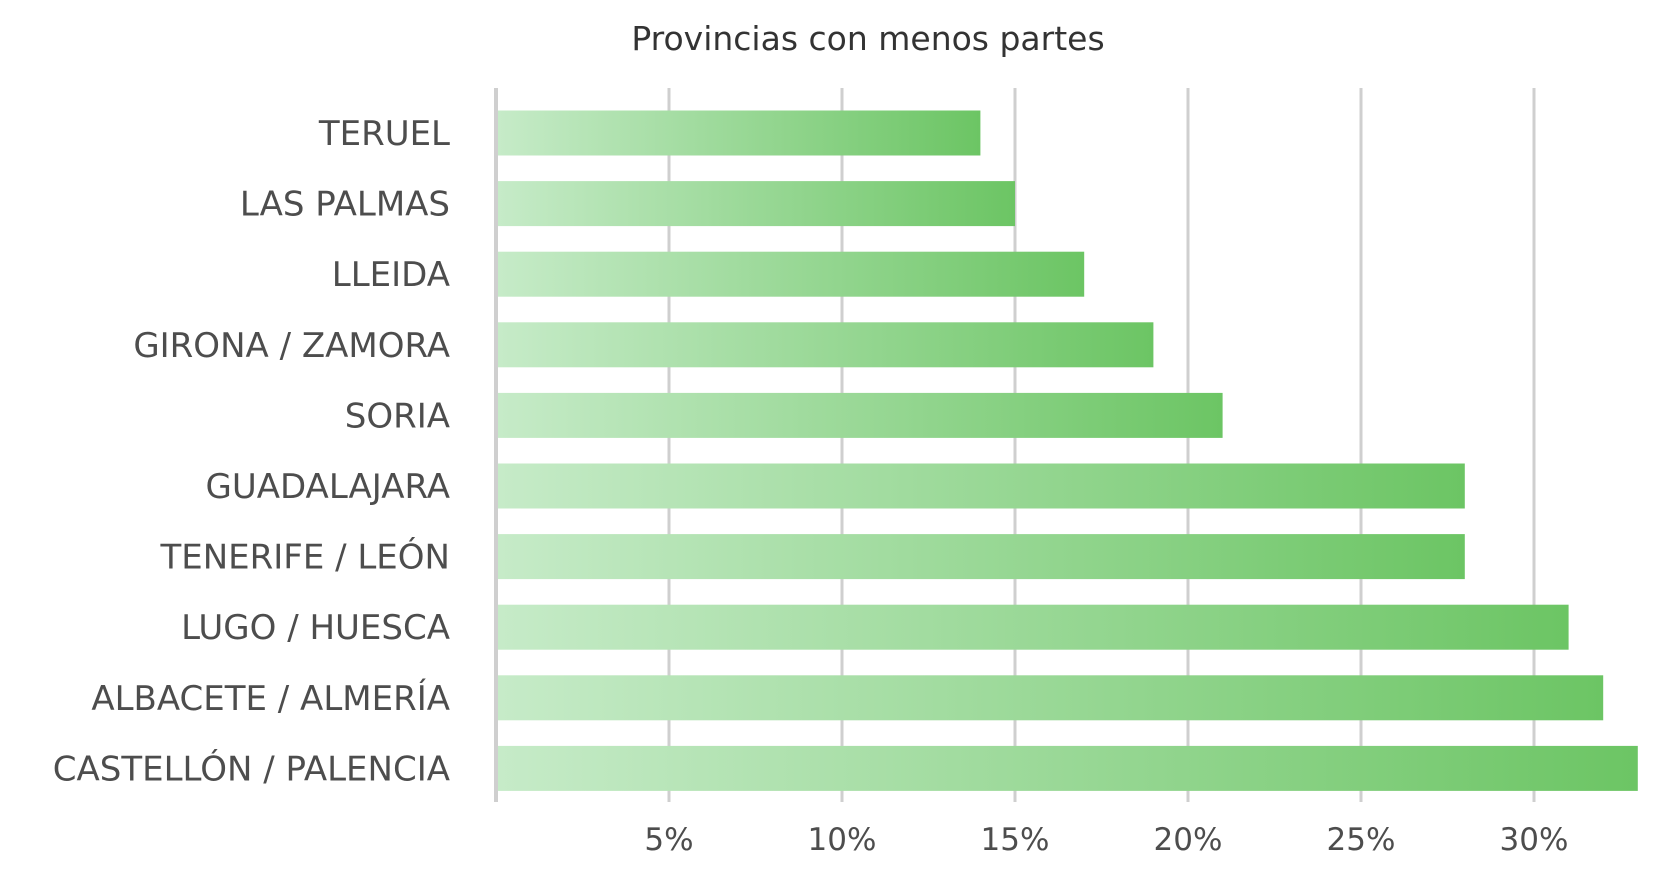  I want to click on category-label: CASTELLÓN / PALENCIA, so click(251, 768).